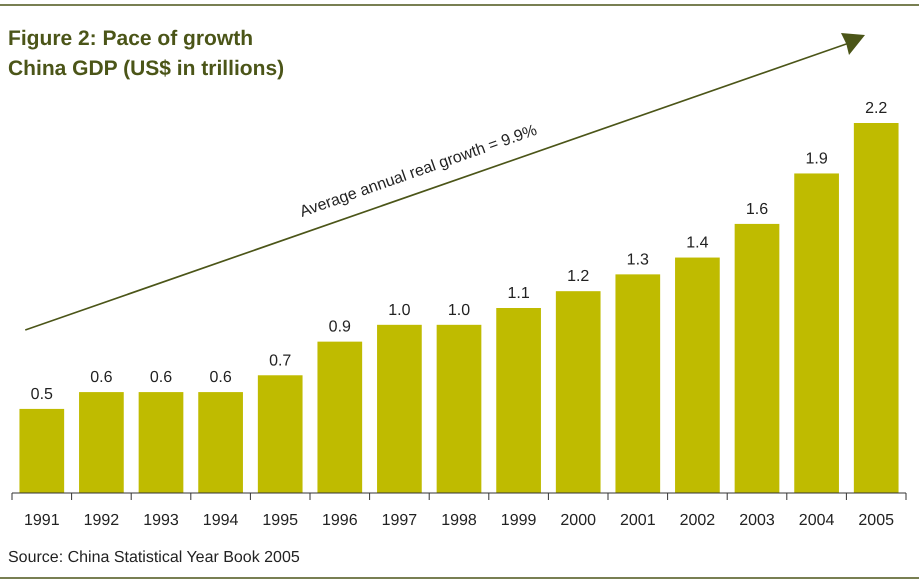 The image size is (919, 582). Describe the element at coordinates (131, 38) in the screenshot. I see `chart-title: Figure 2: Pace of growth` at that location.